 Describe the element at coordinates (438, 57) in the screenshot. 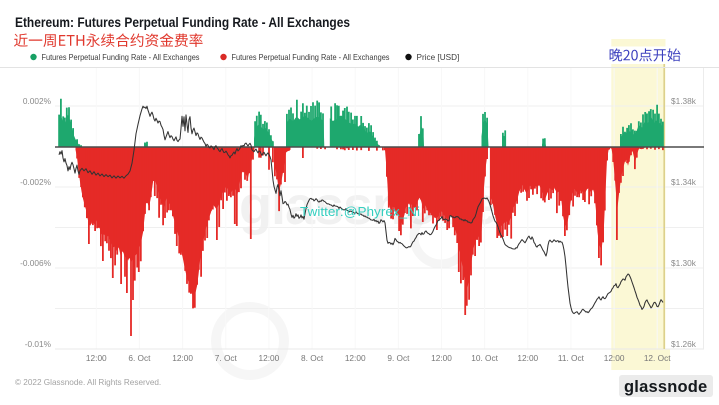

I see `svg-text: Price [USD]` at that location.